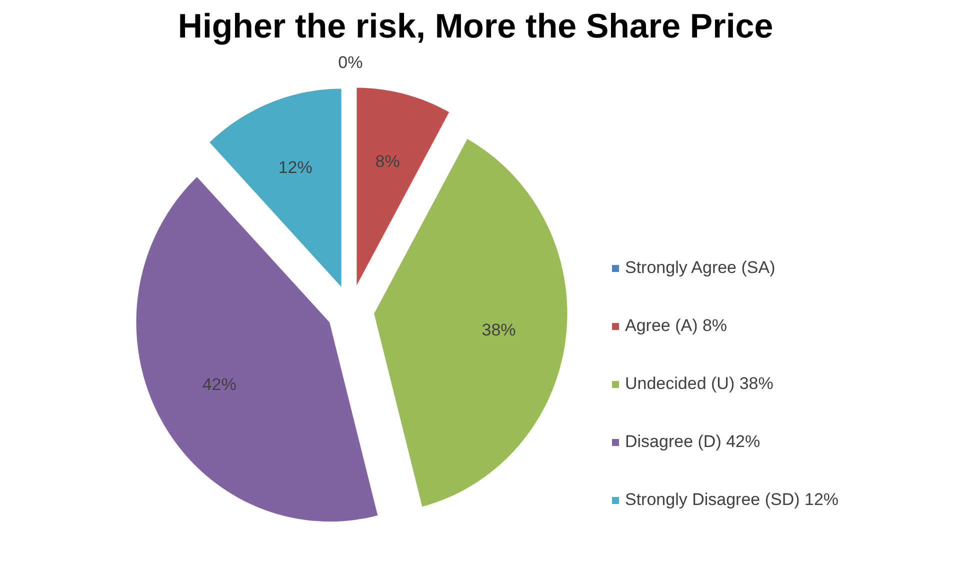 This screenshot has width=954, height=582. What do you see at coordinates (676, 326) in the screenshot?
I see `legend-label: Agree (A) 8%` at bounding box center [676, 326].